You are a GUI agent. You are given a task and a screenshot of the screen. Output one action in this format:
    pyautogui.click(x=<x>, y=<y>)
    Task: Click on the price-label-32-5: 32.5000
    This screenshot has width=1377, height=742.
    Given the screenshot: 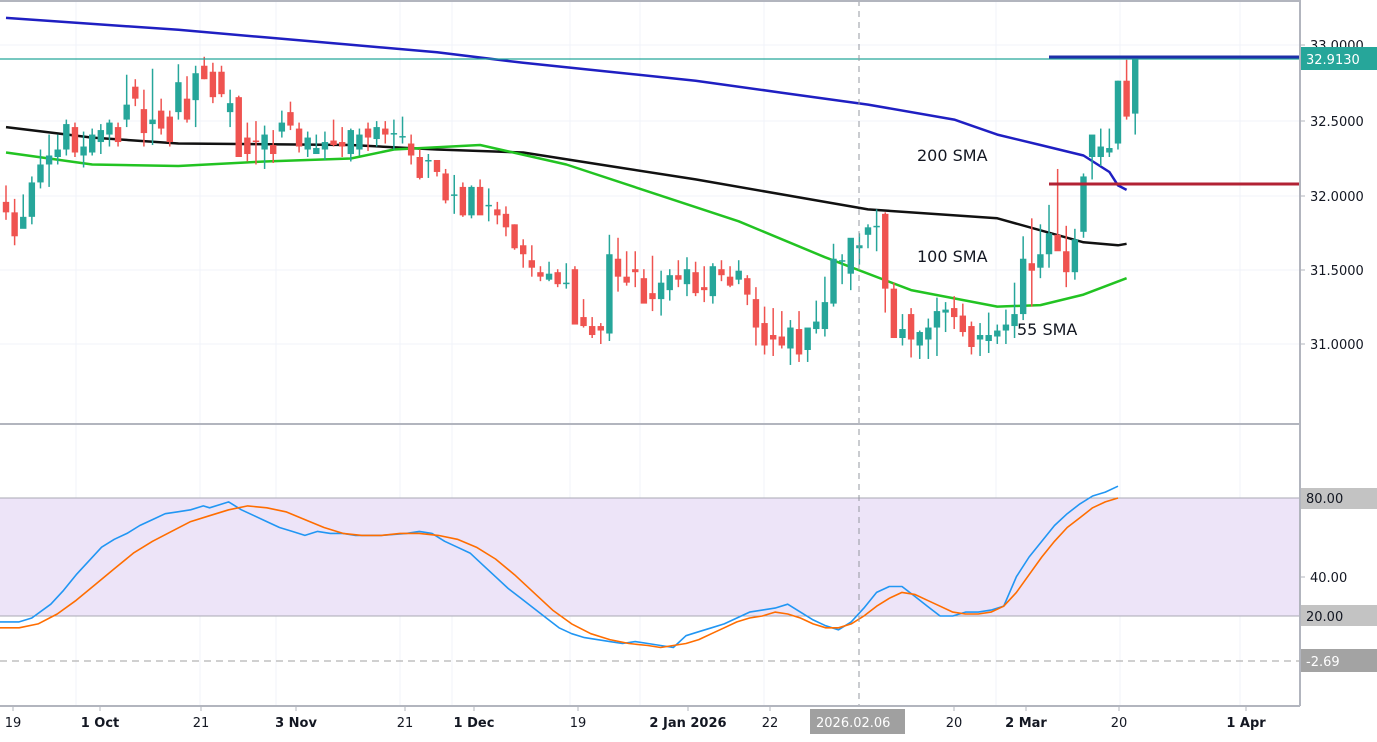 What is the action you would take?
    pyautogui.click(x=1337, y=122)
    